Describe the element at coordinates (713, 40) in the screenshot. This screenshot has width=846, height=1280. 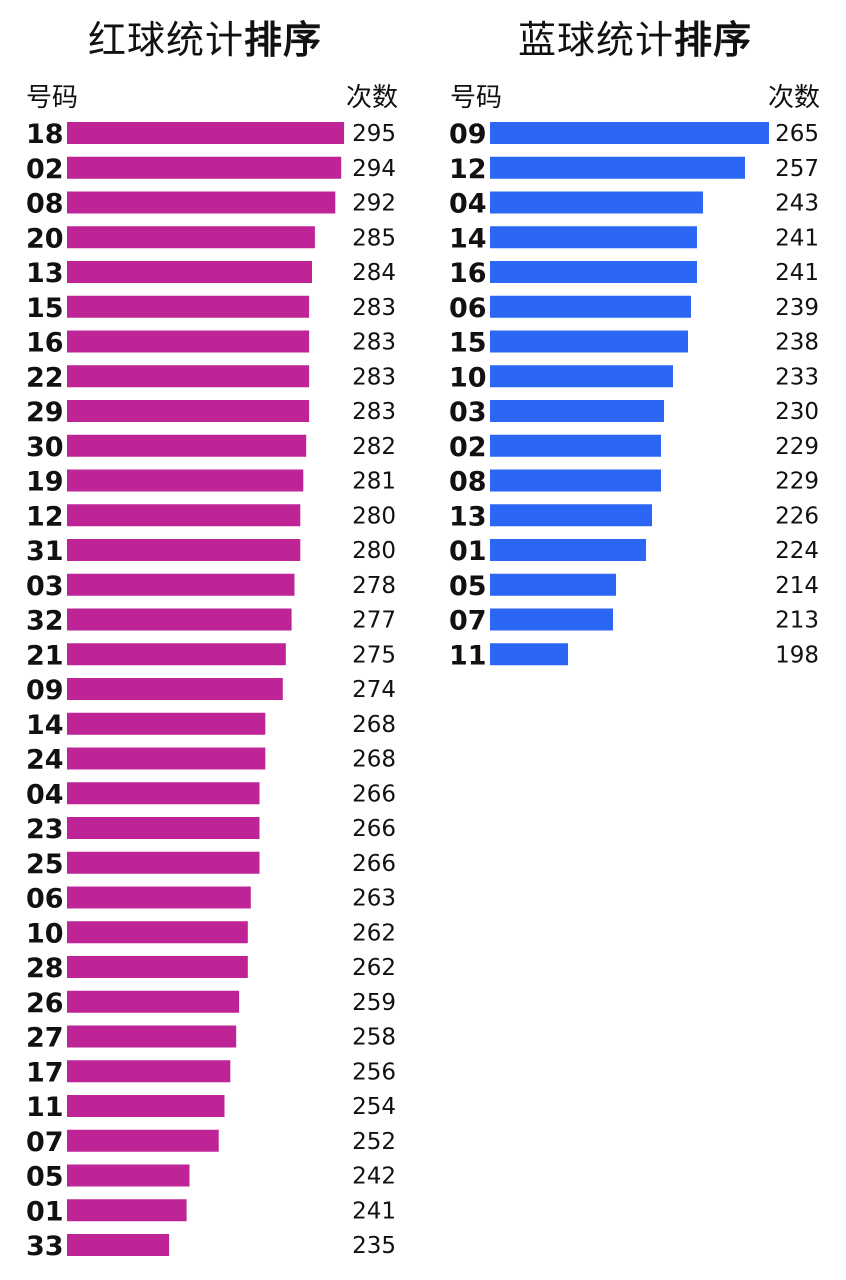
I see `blue-title-bold: 排序` at that location.